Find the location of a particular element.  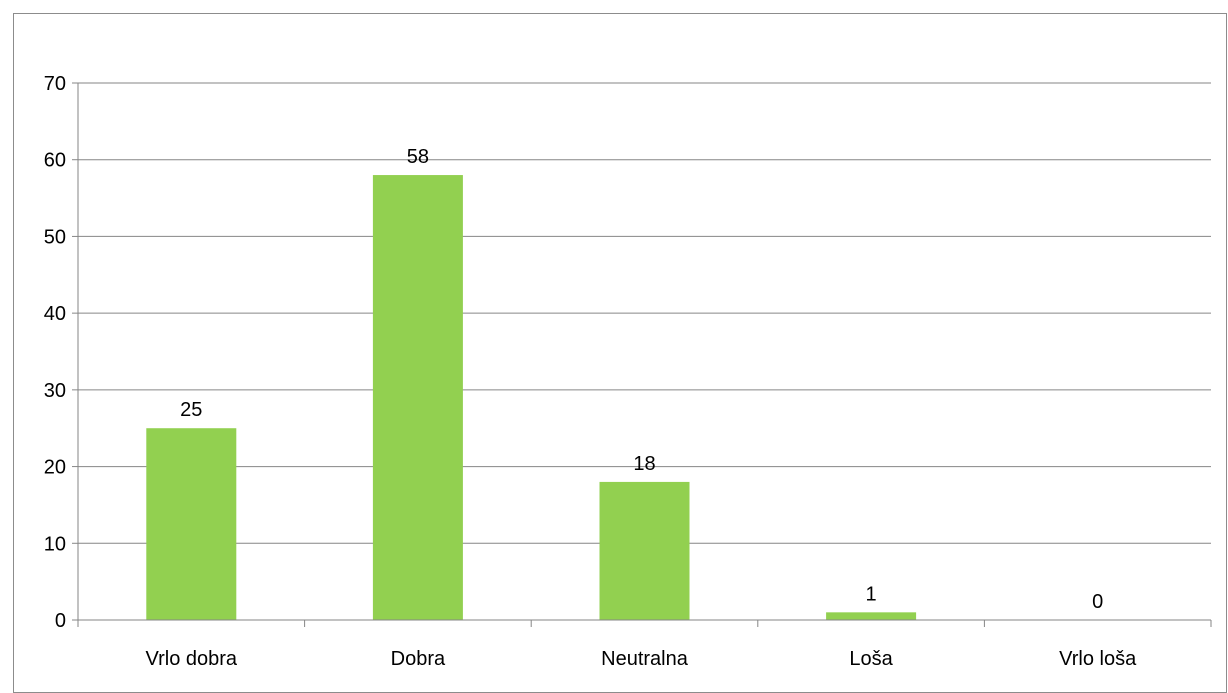

y-tick-label: 0 is located at coordinates (60, 621).